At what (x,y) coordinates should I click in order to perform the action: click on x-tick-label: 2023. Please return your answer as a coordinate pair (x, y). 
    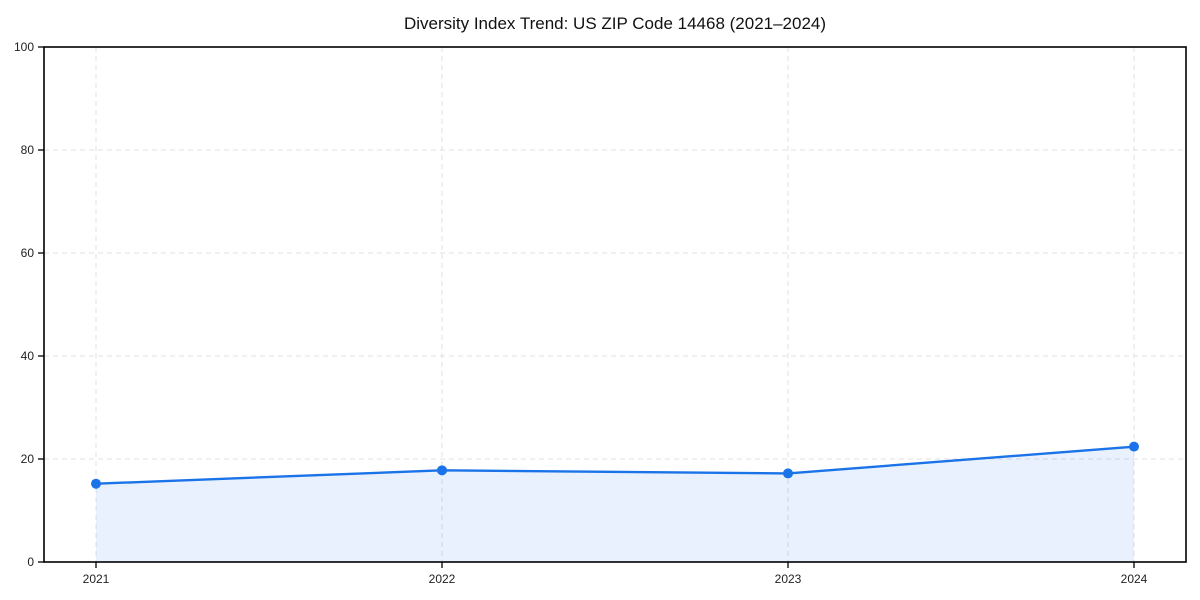
    Looking at the image, I should click on (788, 579).